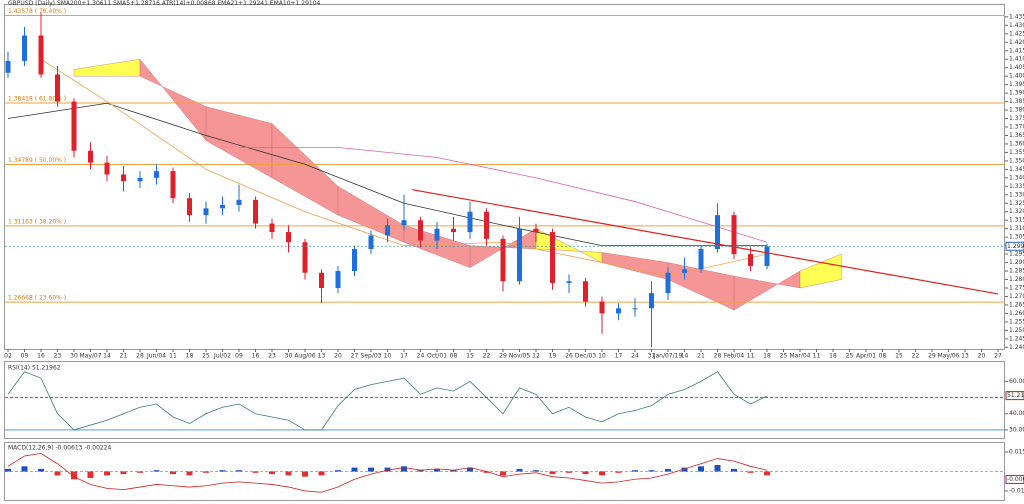 This screenshot has width=1024, height=504. What do you see at coordinates (1016, 262) in the screenshot?
I see `y-tick-label: 1.29000` at bounding box center [1016, 262].